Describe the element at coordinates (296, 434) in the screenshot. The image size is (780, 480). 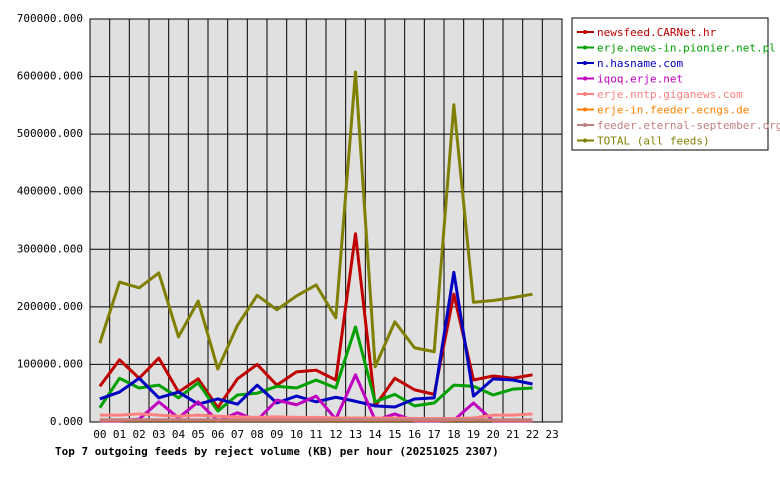
I see `x-tick-label: 10` at that location.